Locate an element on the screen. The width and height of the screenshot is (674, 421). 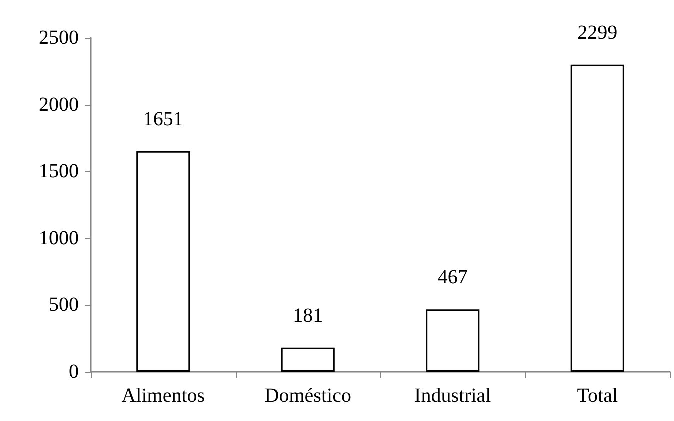
data-label: 467 is located at coordinates (453, 277).